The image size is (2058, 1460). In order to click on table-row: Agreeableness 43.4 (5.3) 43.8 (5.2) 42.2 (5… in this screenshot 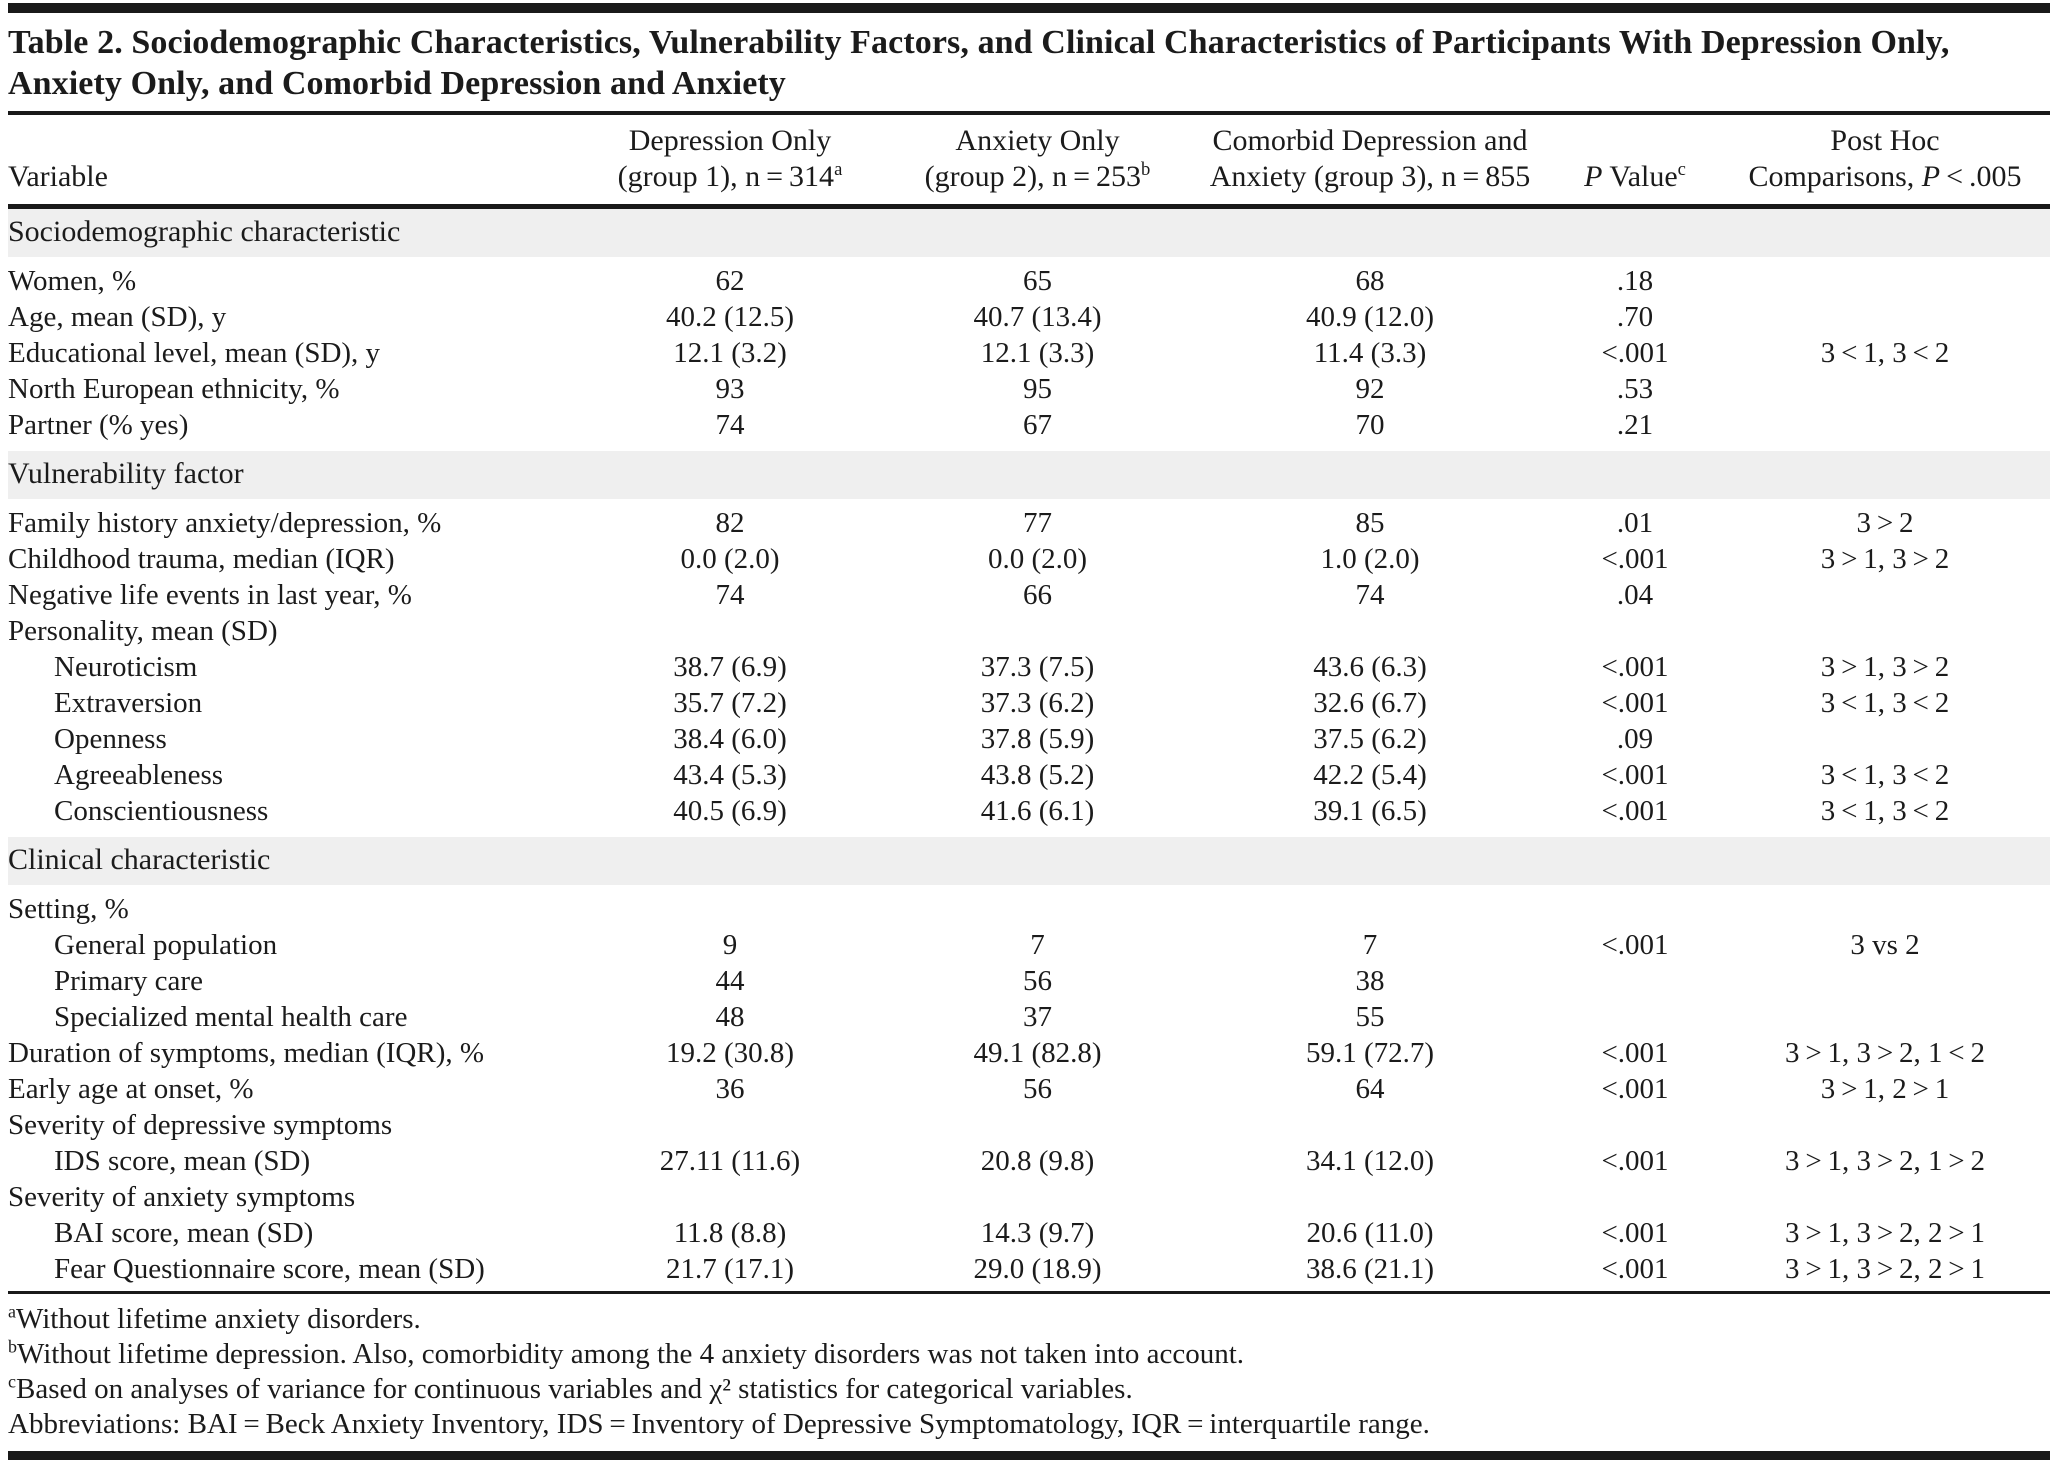, I will do `click(1029, 776)`.